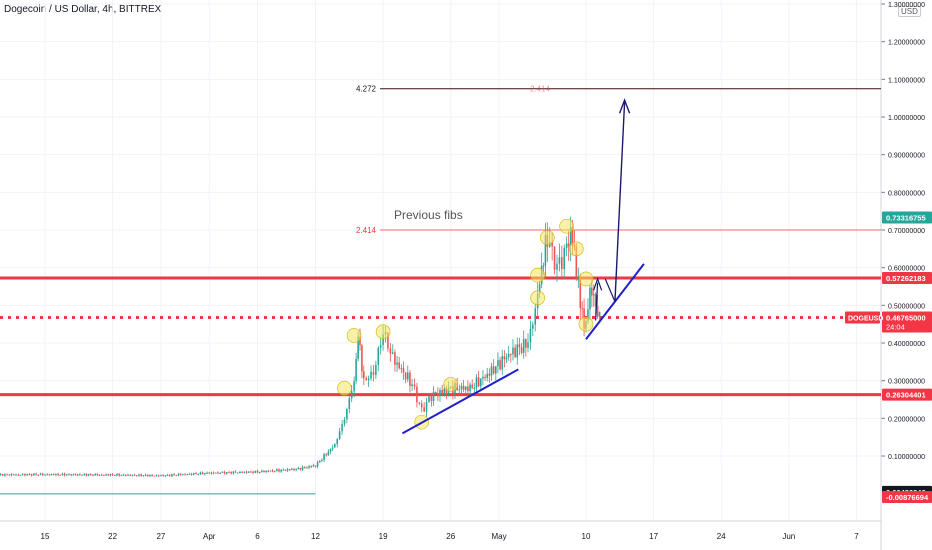 The height and width of the screenshot is (550, 932). What do you see at coordinates (383, 536) in the screenshot?
I see `x-tick-label: 19` at bounding box center [383, 536].